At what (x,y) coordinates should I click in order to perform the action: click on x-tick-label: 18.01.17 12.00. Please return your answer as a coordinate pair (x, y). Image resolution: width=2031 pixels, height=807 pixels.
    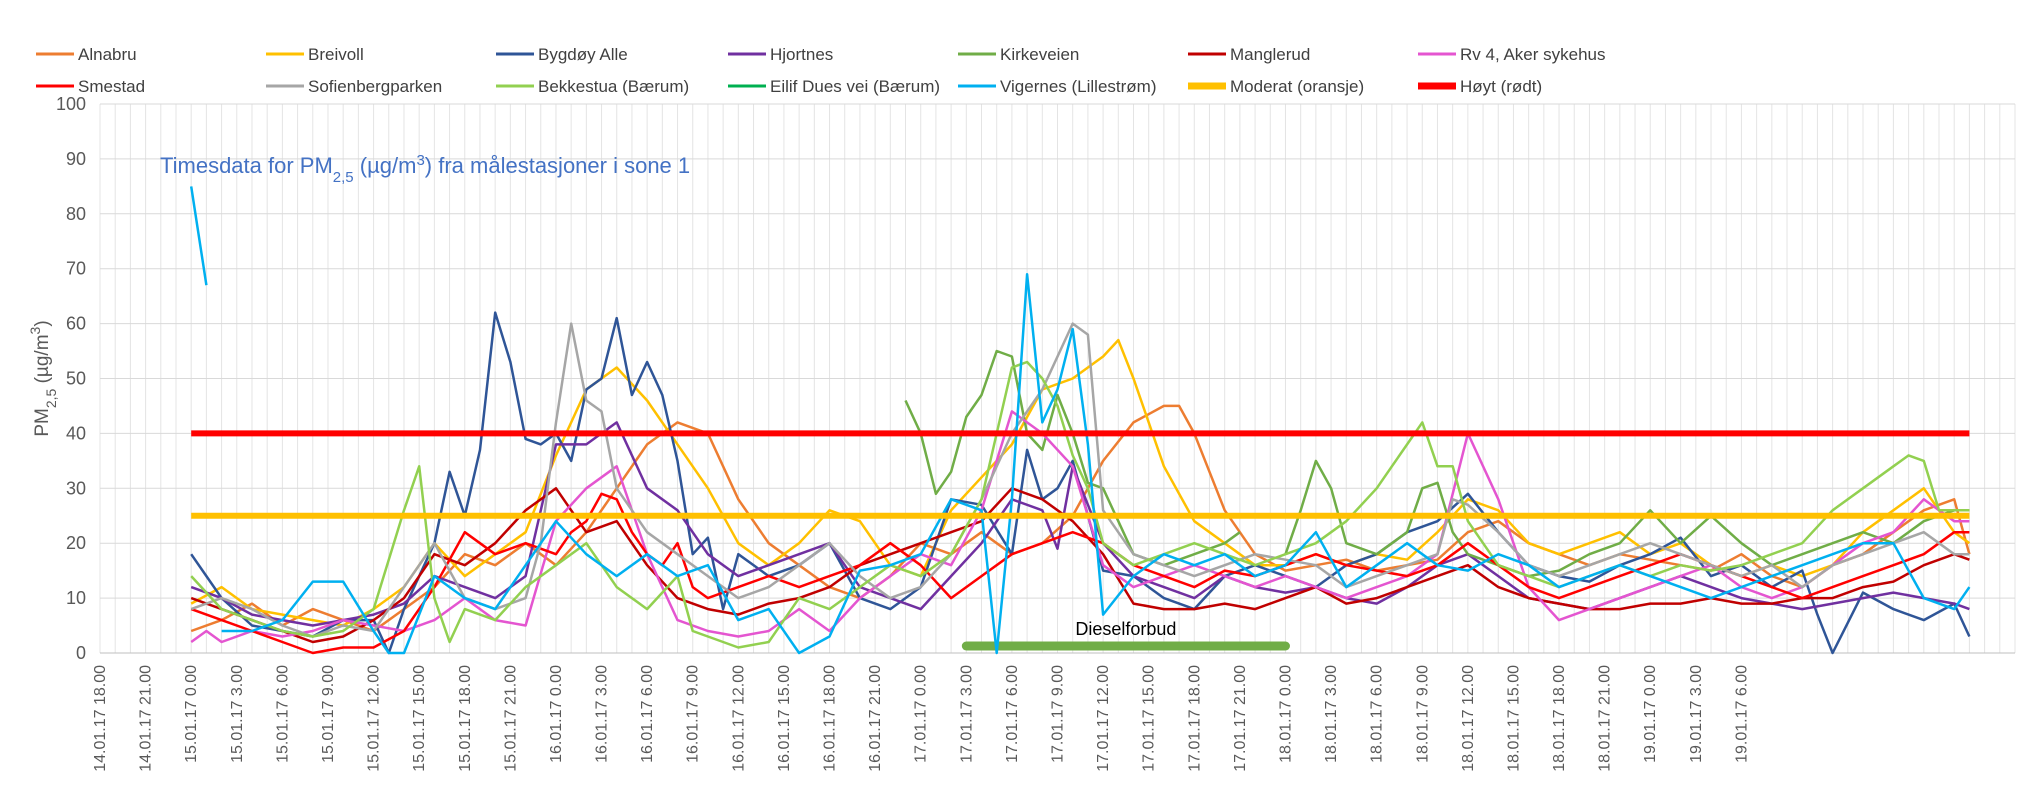
    Looking at the image, I should click on (1468, 718).